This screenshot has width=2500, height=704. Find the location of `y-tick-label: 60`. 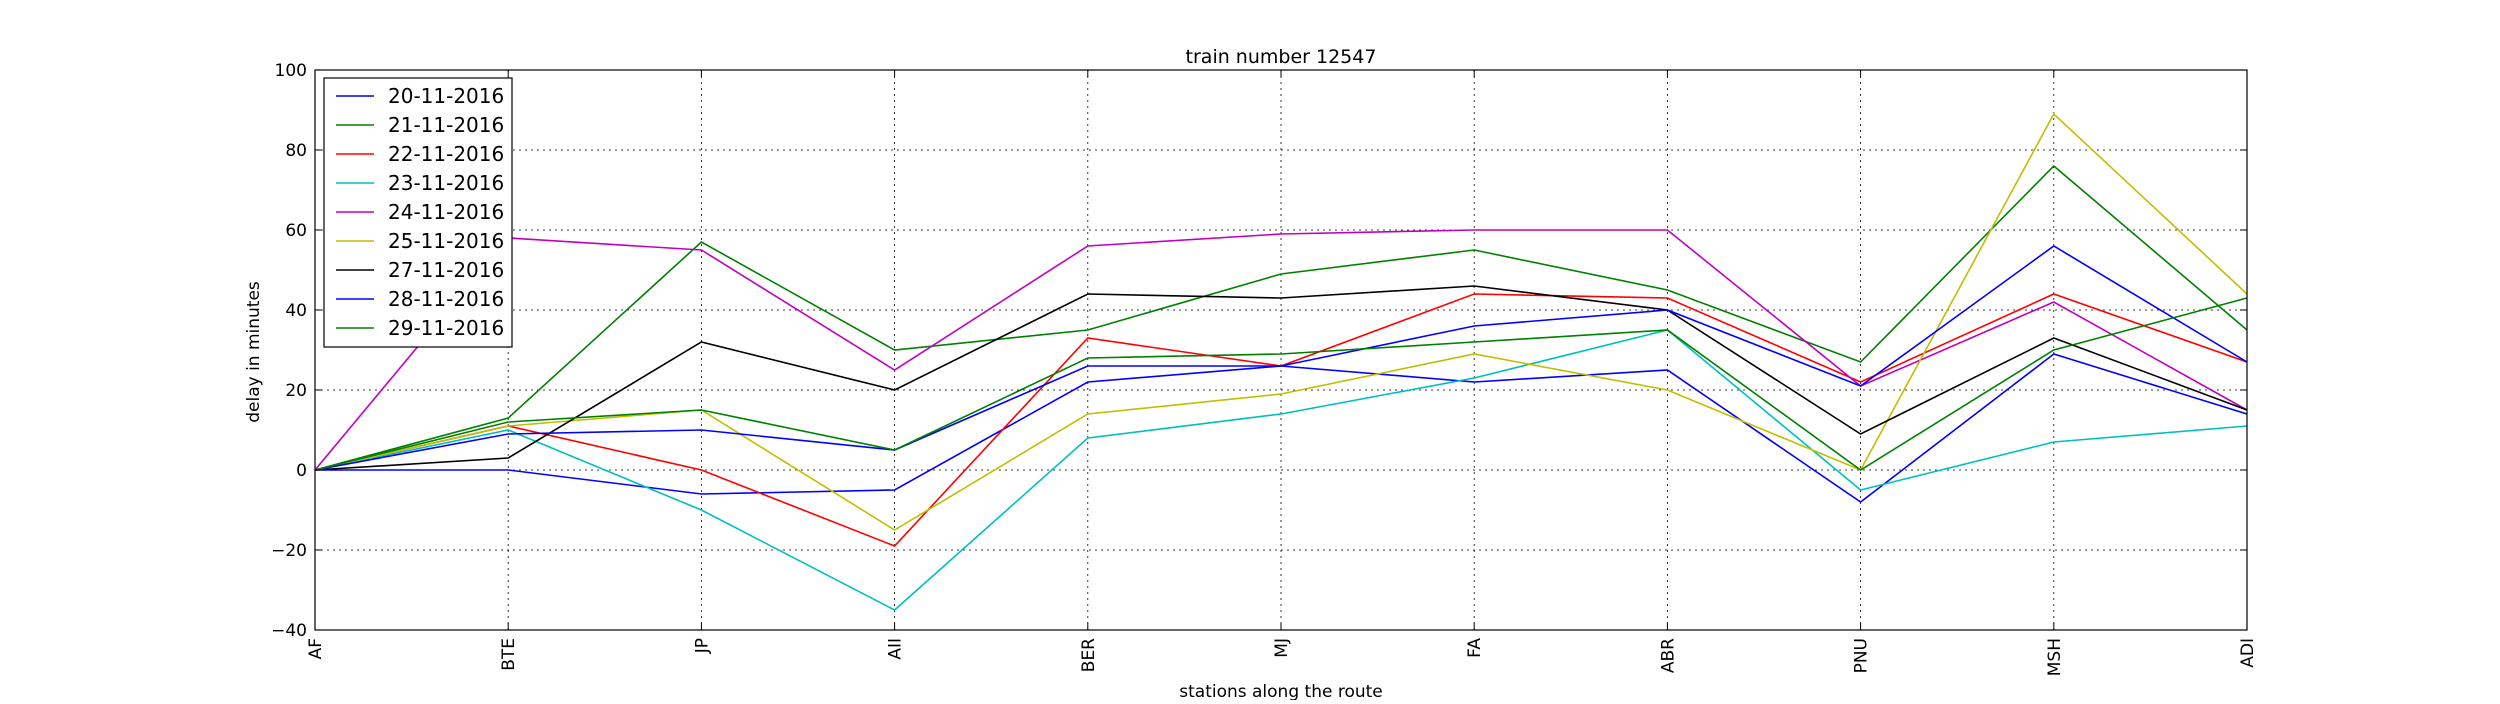

y-tick-label: 60 is located at coordinates (296, 231).